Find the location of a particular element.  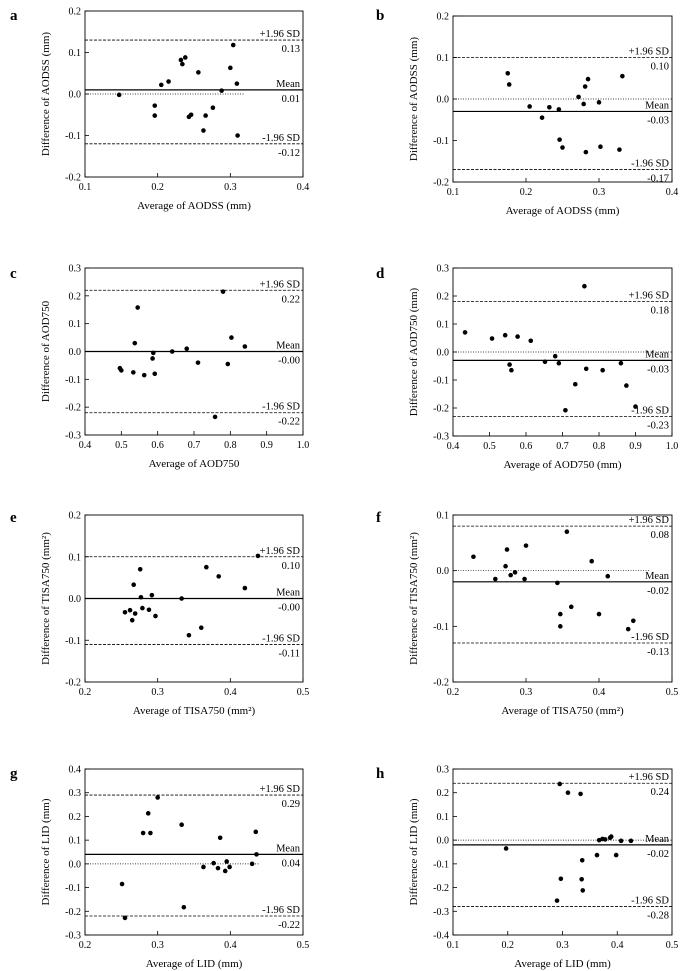

y-axis-label: Difference of LID (mm) is located at coordinates (414, 851).